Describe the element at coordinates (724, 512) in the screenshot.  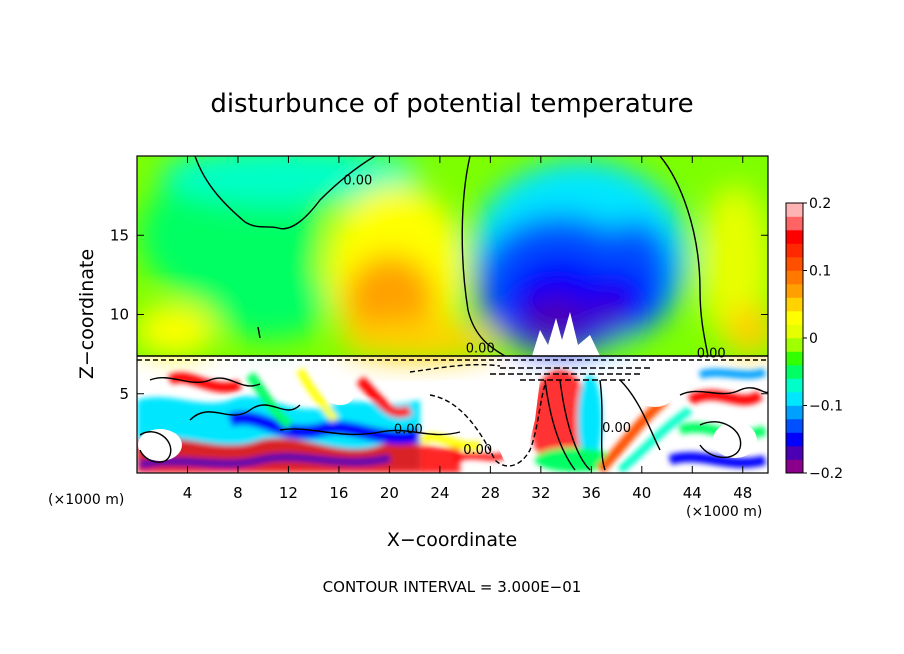
I see `x-unit-right: (×1000 m)` at that location.